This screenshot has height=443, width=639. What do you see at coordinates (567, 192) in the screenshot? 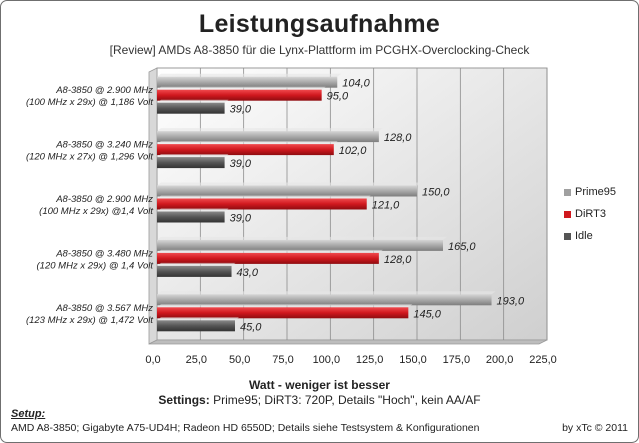
I see `legend-swatch-prime95` at bounding box center [567, 192].